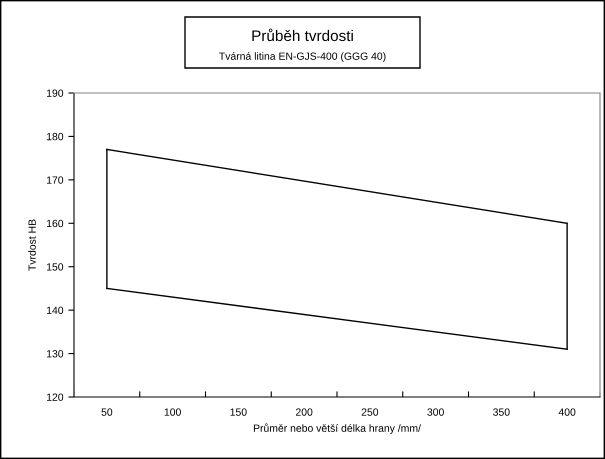 The width and height of the screenshot is (605, 459). What do you see at coordinates (55, 310) in the screenshot?
I see `y-tick-label: 140` at bounding box center [55, 310].